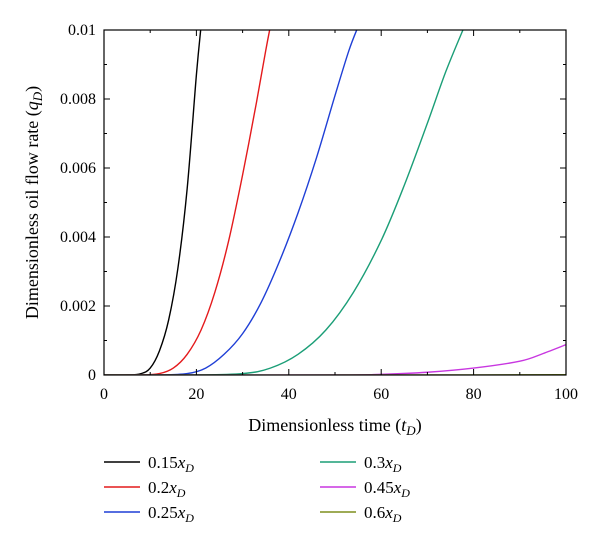 The height and width of the screenshot is (539, 600). I want to click on legend-item-3: 0.3xD, so click(361, 464).